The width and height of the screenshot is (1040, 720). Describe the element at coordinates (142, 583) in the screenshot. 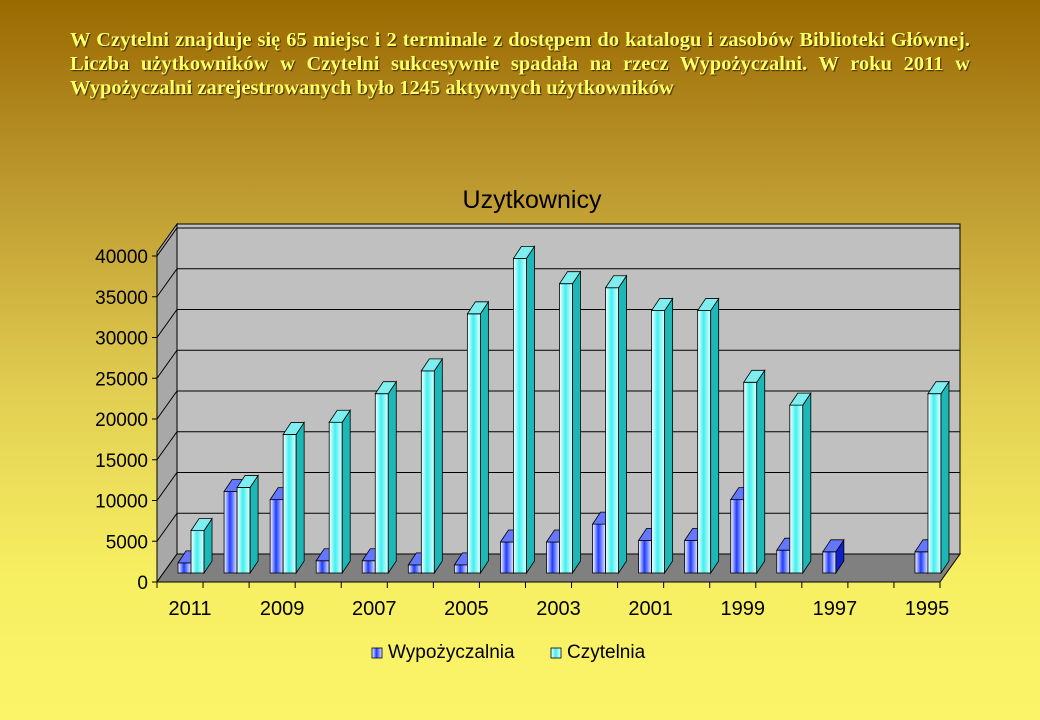

I see `y-tick-label: 0` at that location.